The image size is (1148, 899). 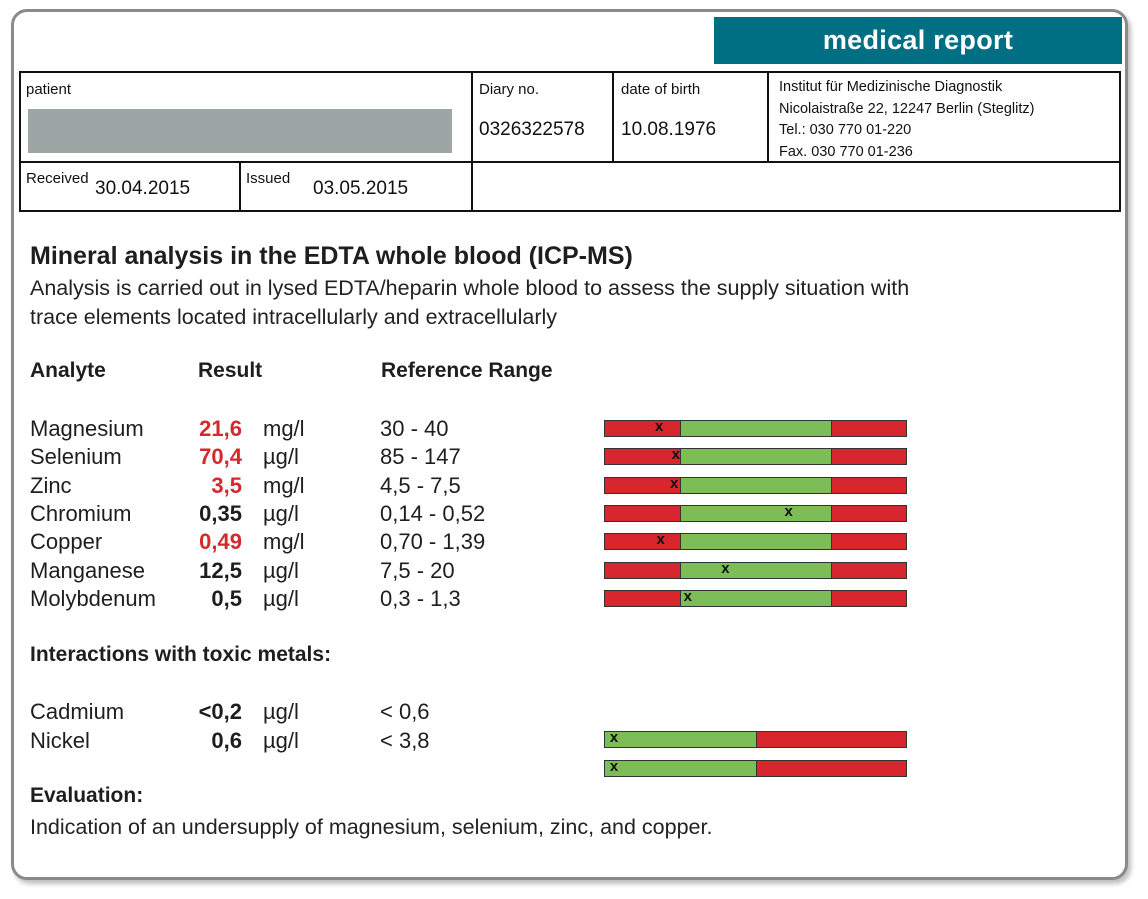 I want to click on analyte-name: Selenium, so click(x=76, y=457).